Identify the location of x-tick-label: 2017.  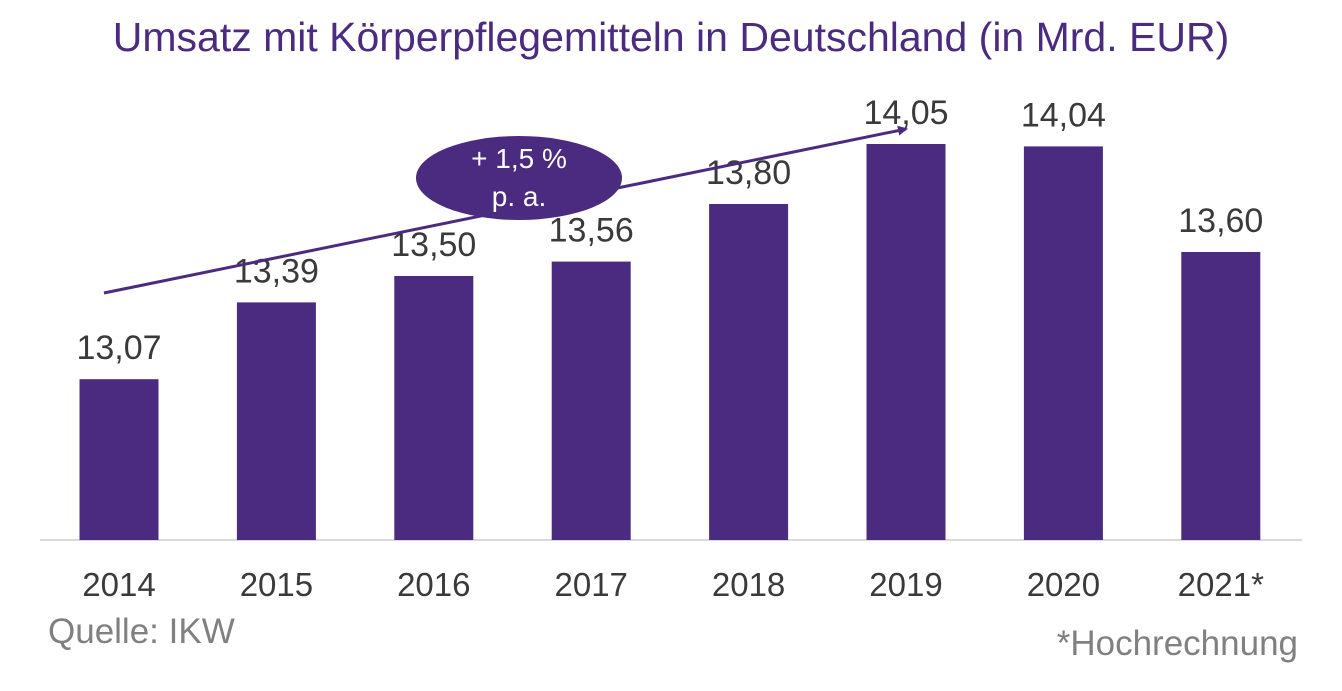
(590, 584).